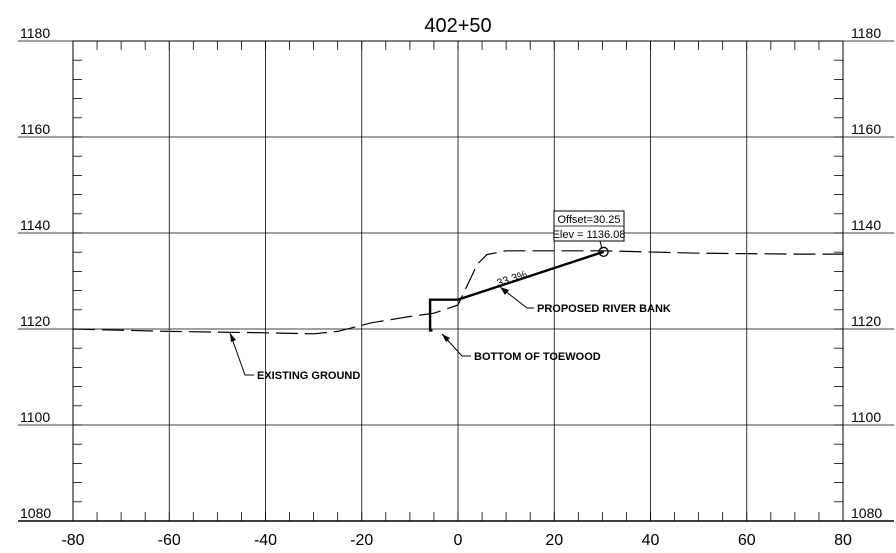 This screenshot has height=553, width=896. What do you see at coordinates (456, 345) in the screenshot?
I see `bottom-of-toewood-leader` at bounding box center [456, 345].